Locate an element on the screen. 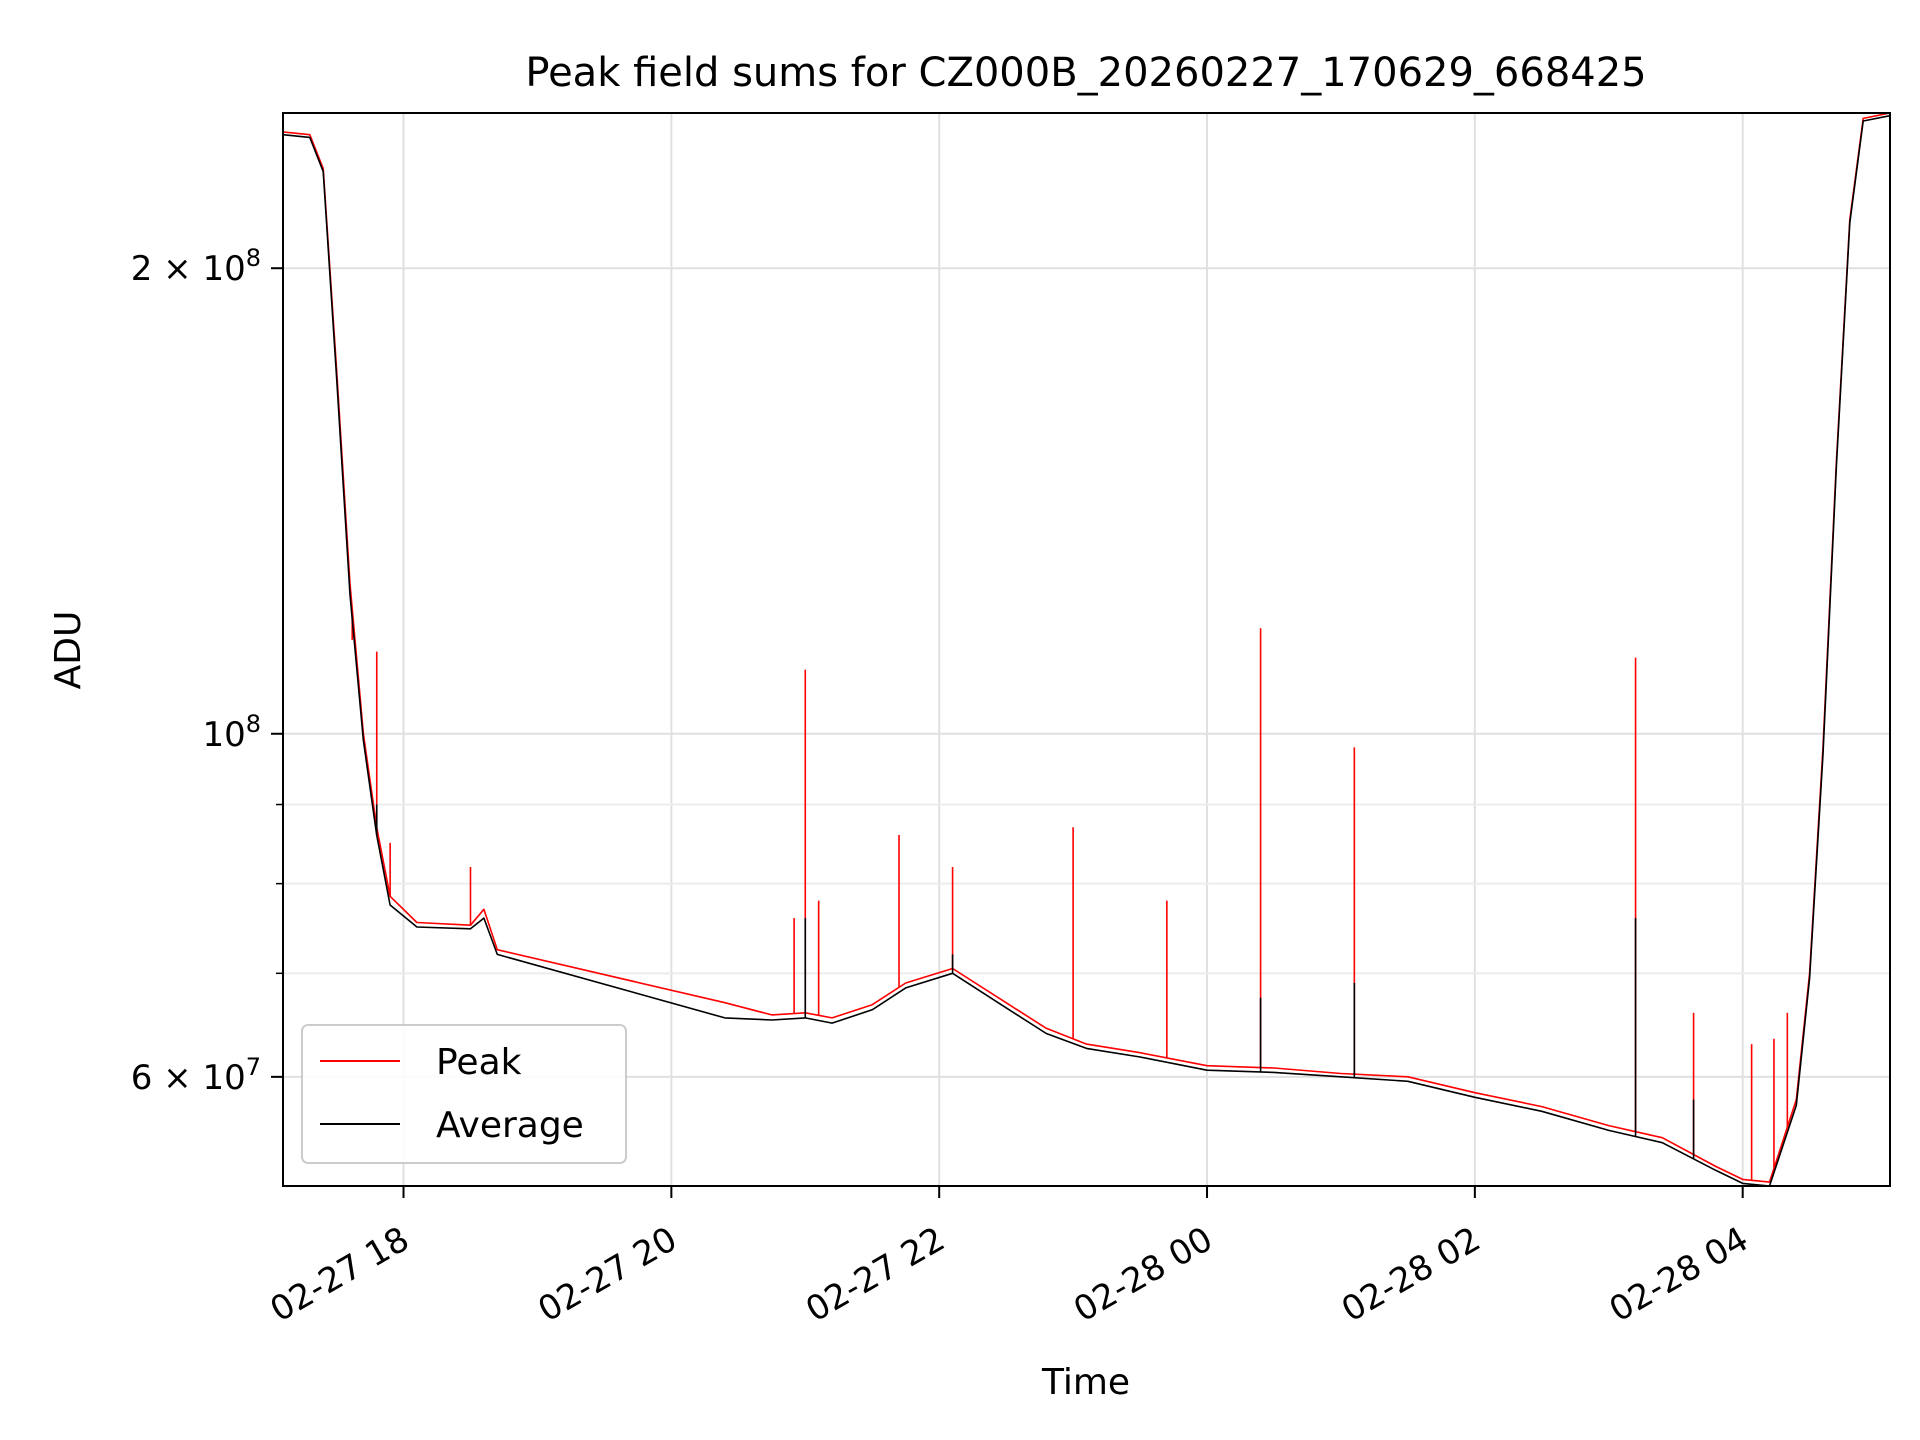 Image resolution: width=1920 pixels, height=1440 pixels. legend-label-average: Average is located at coordinates (510, 1125).